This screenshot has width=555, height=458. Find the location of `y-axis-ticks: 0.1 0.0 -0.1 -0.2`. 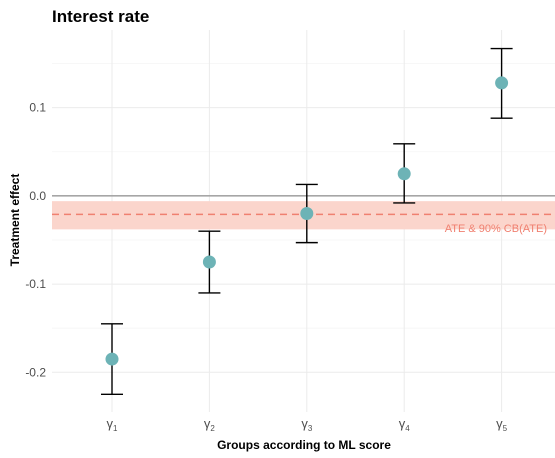

y-axis-ticks: 0.1 0.0 -0.1 -0.2 is located at coordinates (35, 240).